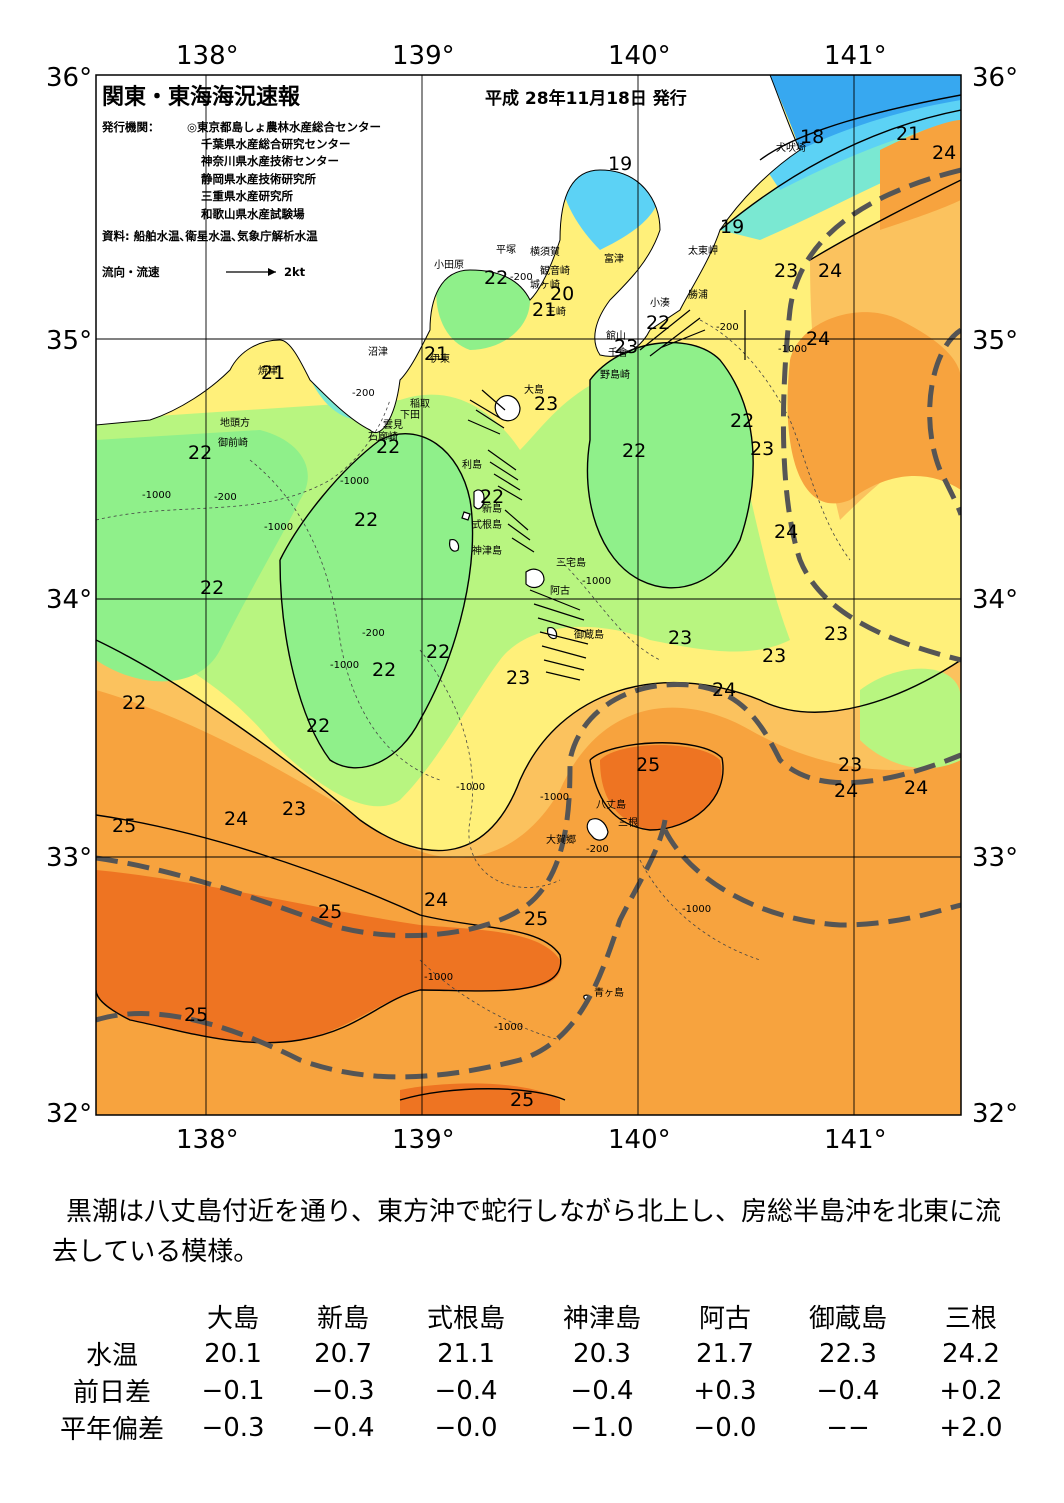 The height and width of the screenshot is (1503, 1064). What do you see at coordinates (611, 804) in the screenshot?
I see `place-hachijojima: 八丈島` at bounding box center [611, 804].